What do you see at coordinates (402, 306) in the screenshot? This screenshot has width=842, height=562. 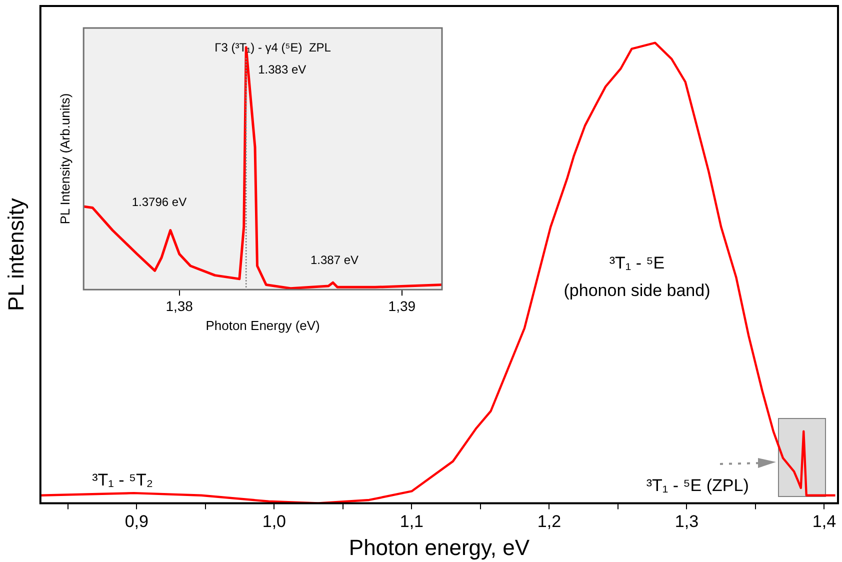 I see `x-tick-label: 1,39` at bounding box center [402, 306].